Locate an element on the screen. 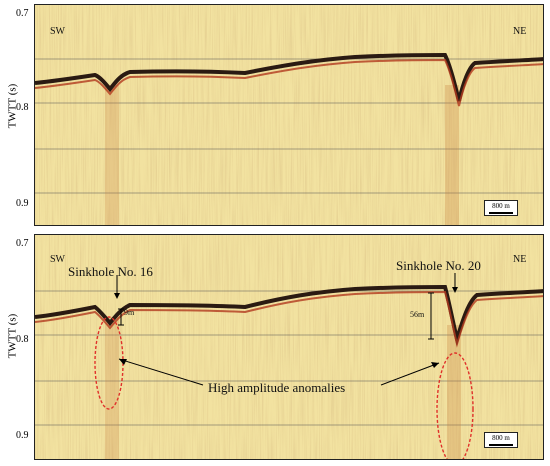 The height and width of the screenshot is (466, 550). y-tick-top-1: 0.8 is located at coordinates (22, 107).